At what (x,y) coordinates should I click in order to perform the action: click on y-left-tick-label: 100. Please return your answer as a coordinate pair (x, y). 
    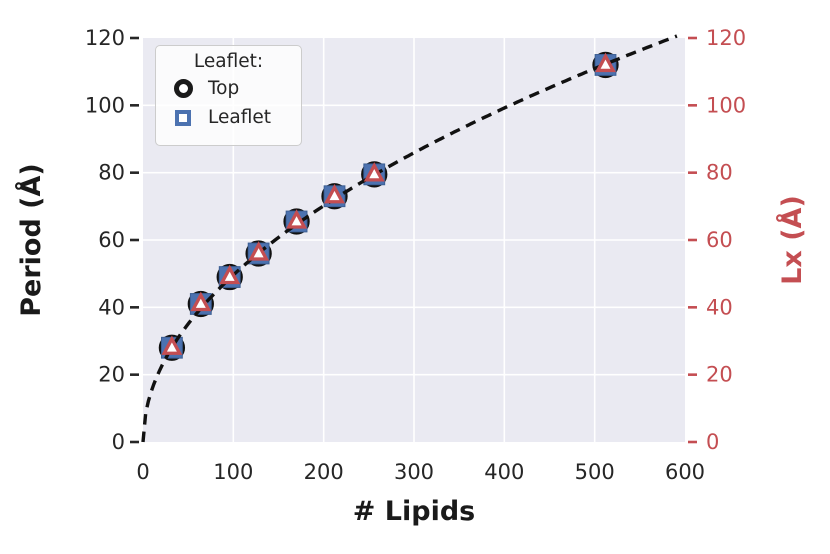
    Looking at the image, I should click on (105, 105).